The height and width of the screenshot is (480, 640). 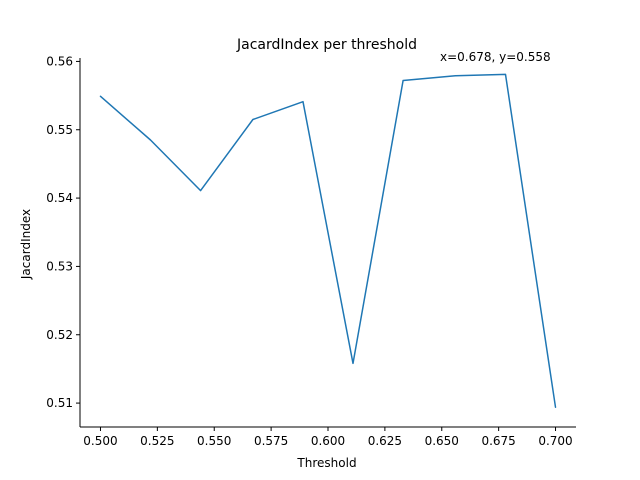 What do you see at coordinates (157, 441) in the screenshot?
I see `x-tick-label: 0.525` at bounding box center [157, 441].